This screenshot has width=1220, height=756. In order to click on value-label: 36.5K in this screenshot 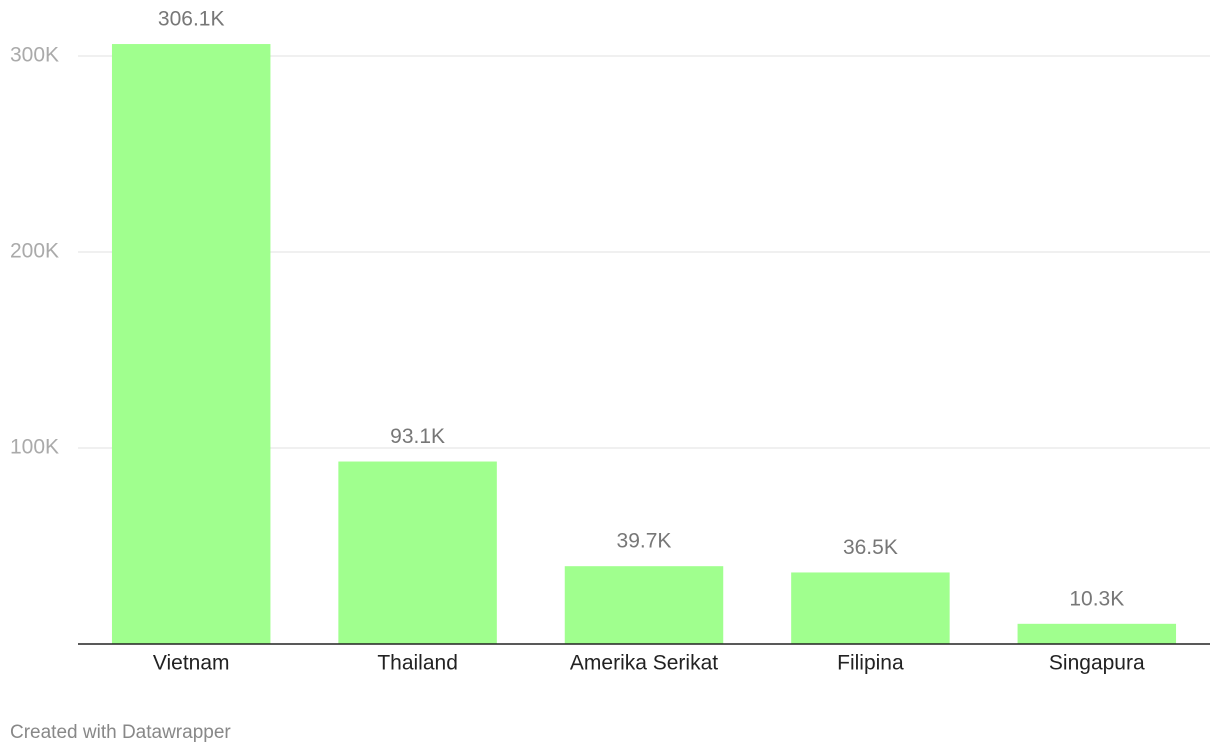, I will do `click(870, 547)`.